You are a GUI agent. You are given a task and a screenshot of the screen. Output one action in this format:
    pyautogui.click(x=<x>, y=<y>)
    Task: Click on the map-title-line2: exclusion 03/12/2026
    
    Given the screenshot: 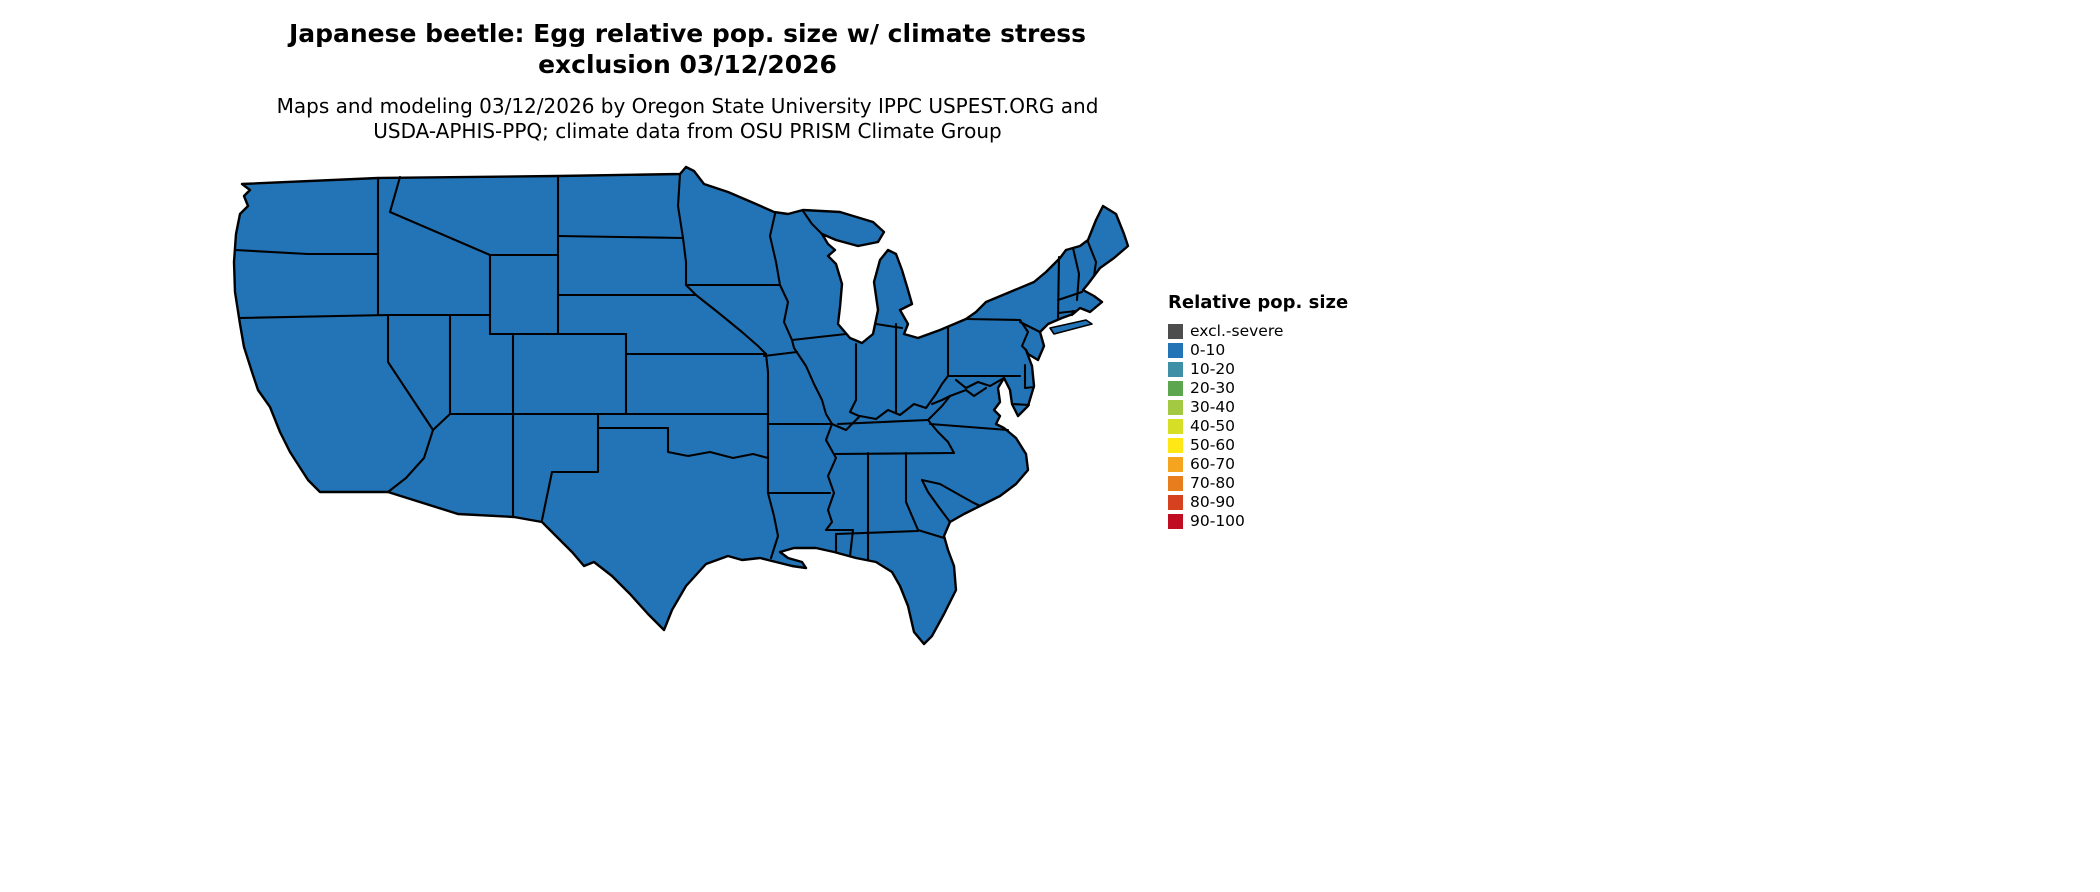 What is the action you would take?
    pyautogui.click(x=687, y=64)
    